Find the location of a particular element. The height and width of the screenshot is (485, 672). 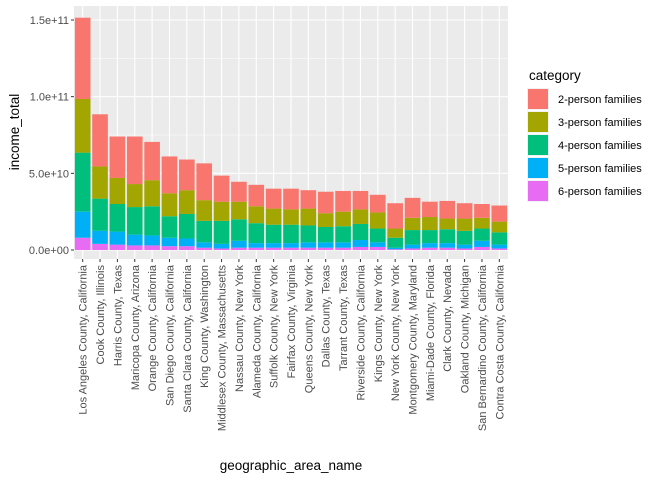

x-tick-label: King County, Washington is located at coordinates (205, 326).